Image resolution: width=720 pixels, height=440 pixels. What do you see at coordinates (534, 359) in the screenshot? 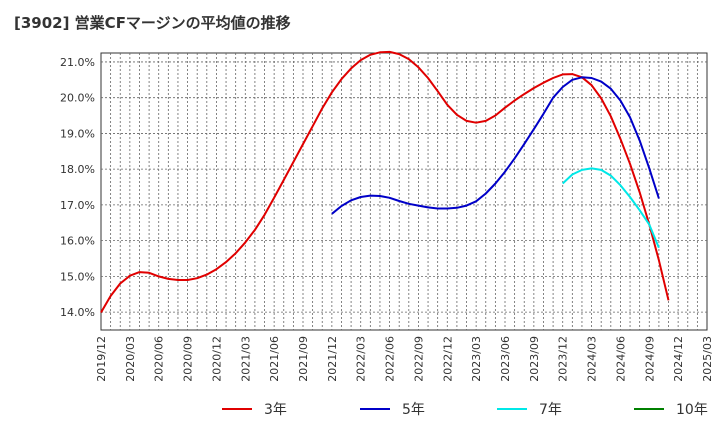
I see `x-tick-label: 2023/09` at bounding box center [534, 359].